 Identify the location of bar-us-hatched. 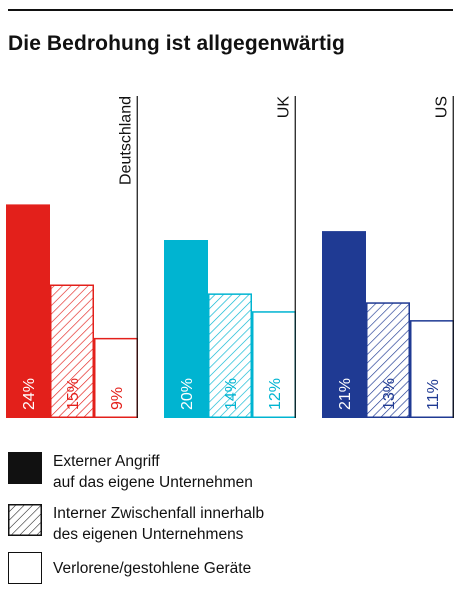
(388, 360).